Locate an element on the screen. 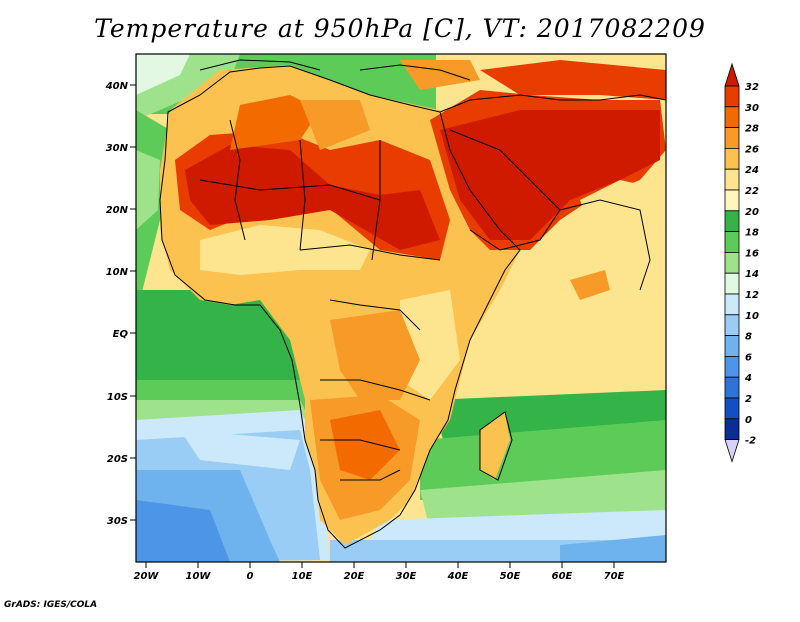 The height and width of the screenshot is (622, 800). lon-label: 0 is located at coordinates (250, 576).